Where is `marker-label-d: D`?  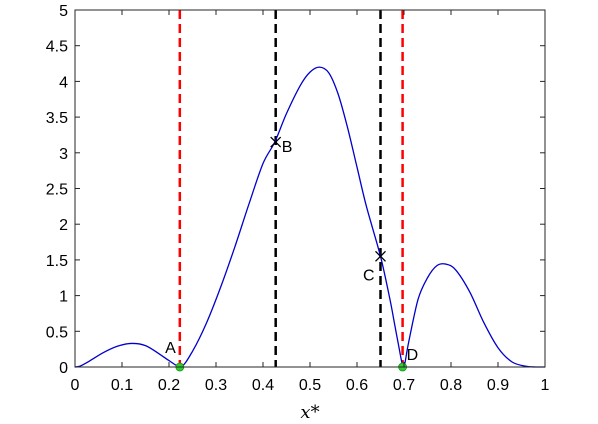 marker-label-d: D is located at coordinates (413, 355).